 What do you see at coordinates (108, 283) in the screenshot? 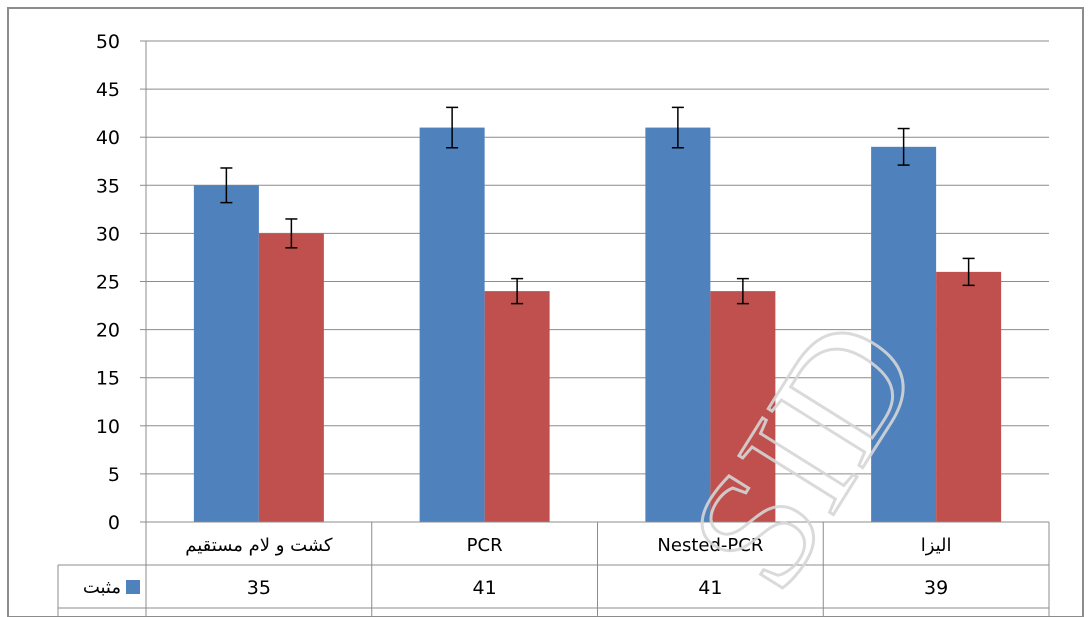
I see `y-tick-label: 25` at bounding box center [108, 283].